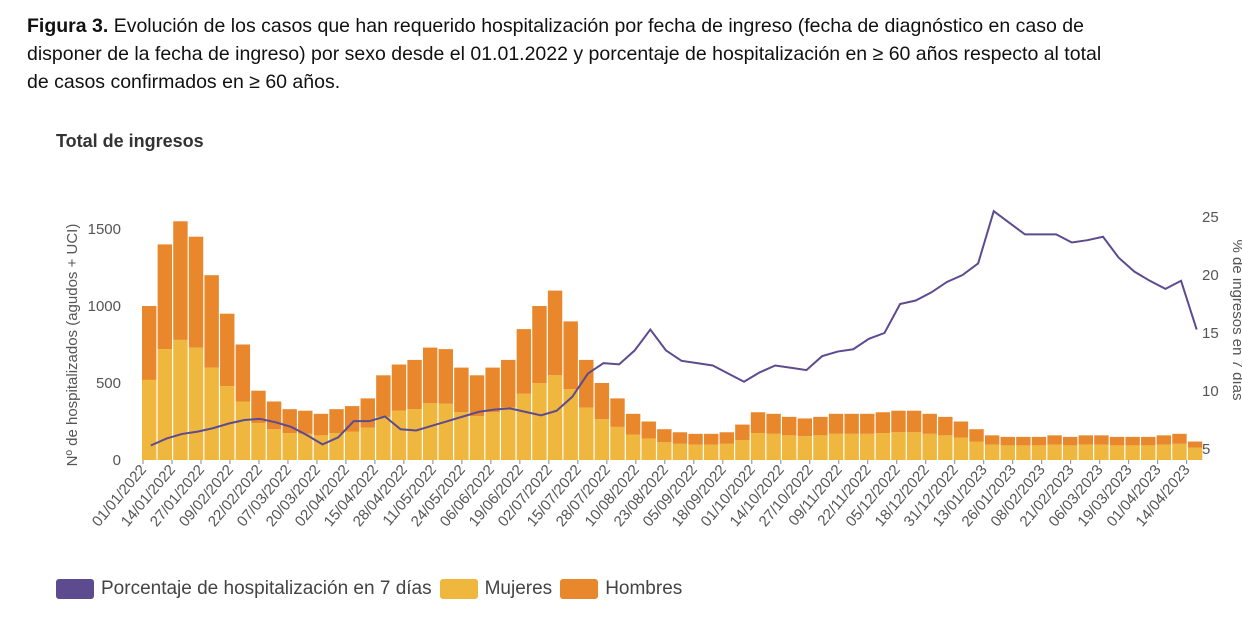 This screenshot has height=621, width=1242. What do you see at coordinates (104, 306) in the screenshot?
I see `y-tick-label: 1000` at bounding box center [104, 306].